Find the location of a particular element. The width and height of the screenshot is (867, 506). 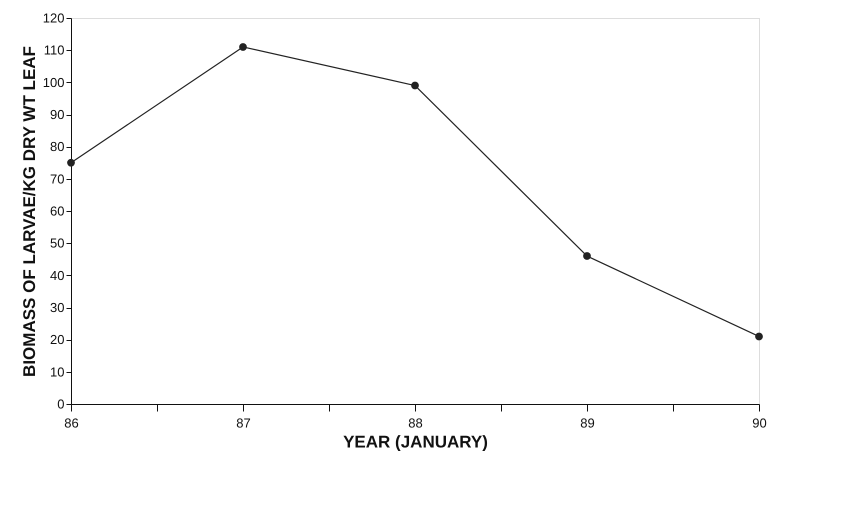

y-tick-label: 20 is located at coordinates (57, 340).